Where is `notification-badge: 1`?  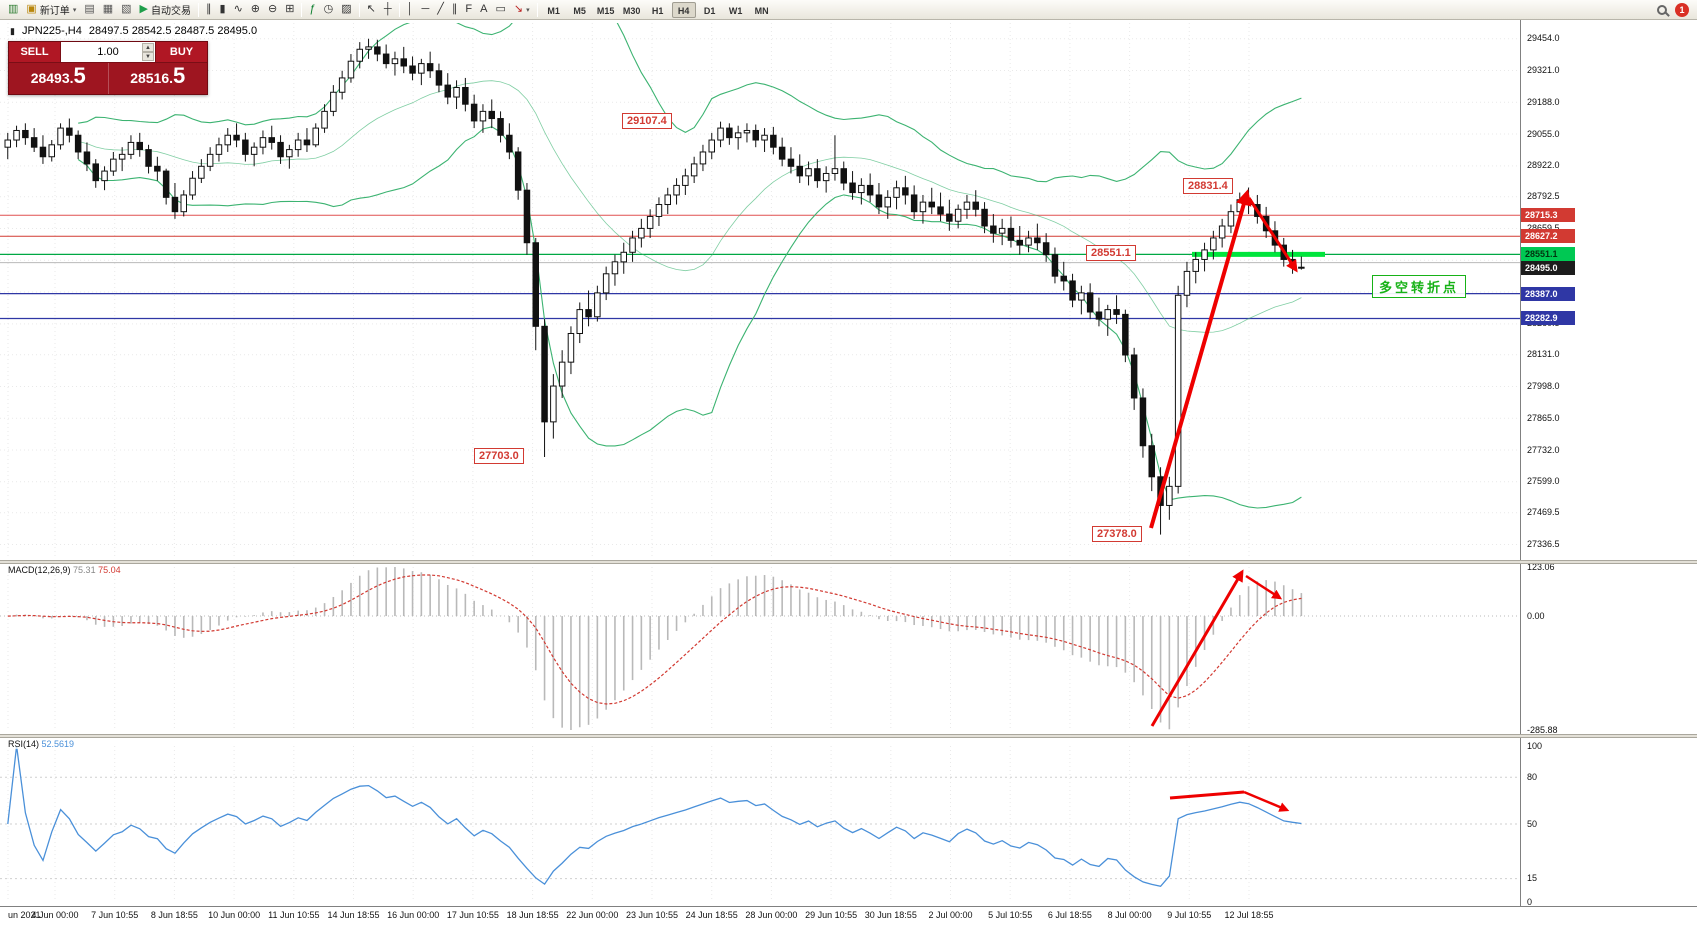 notification-badge: 1 is located at coordinates (1682, 9).